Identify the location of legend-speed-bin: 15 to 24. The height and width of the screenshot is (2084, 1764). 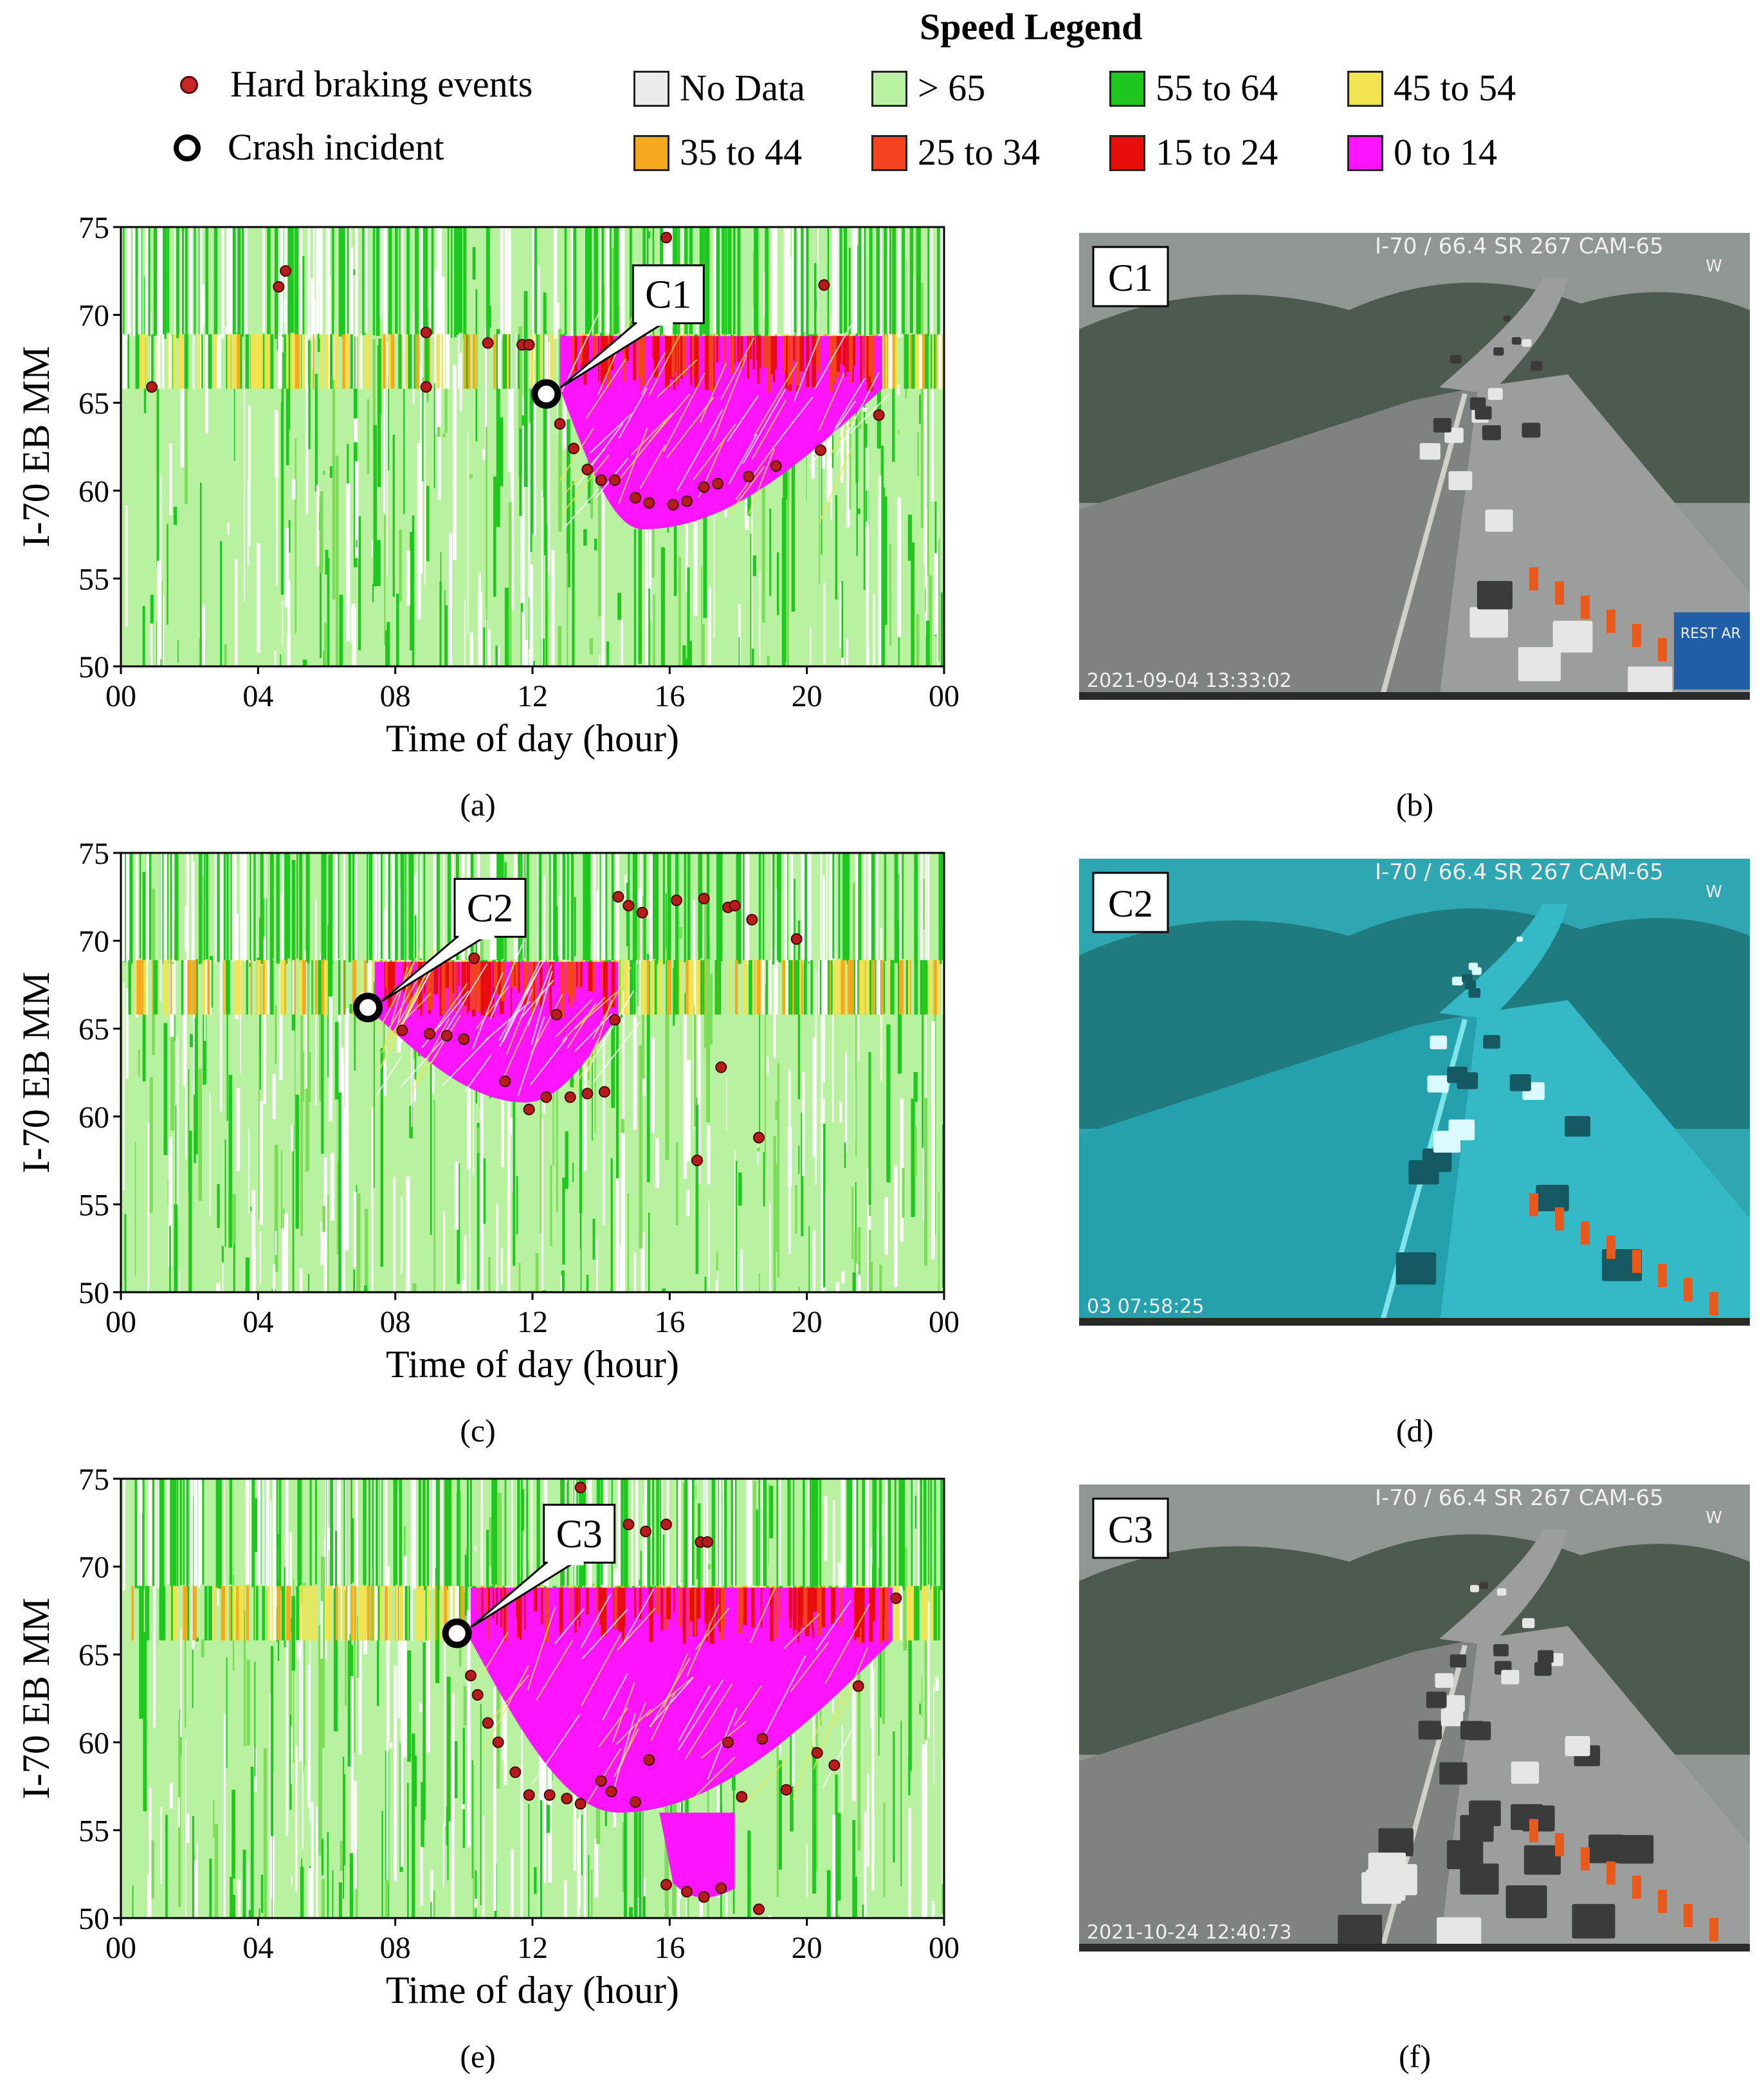
(1193, 152).